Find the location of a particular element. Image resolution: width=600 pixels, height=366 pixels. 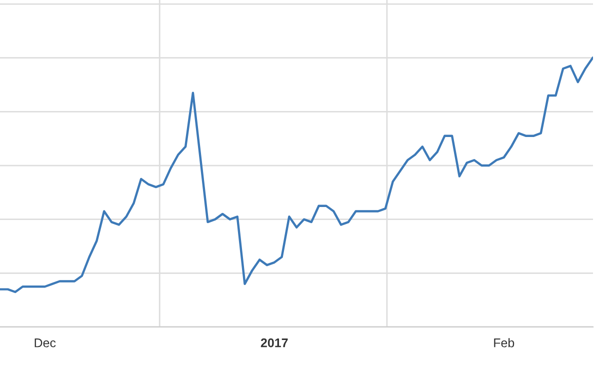

x-tick-label: Feb is located at coordinates (504, 343).